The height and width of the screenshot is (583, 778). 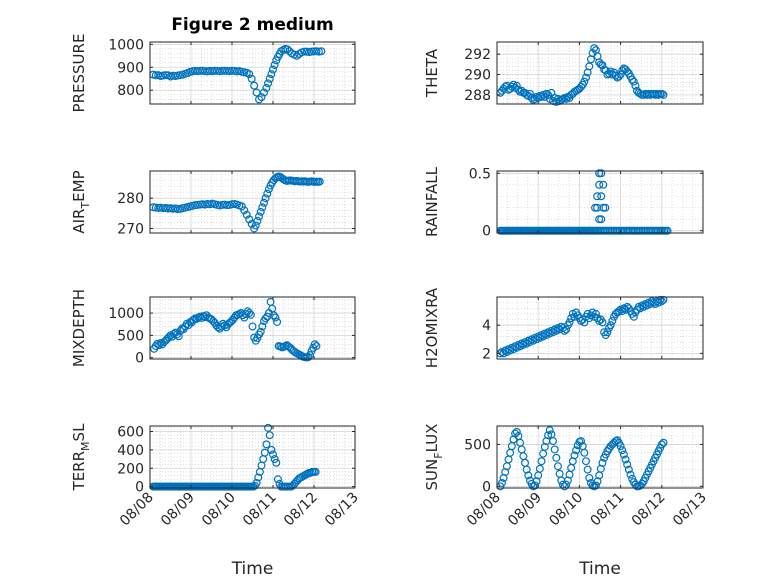 I want to click on y-axis-label: RAINFALL, so click(x=432, y=201).